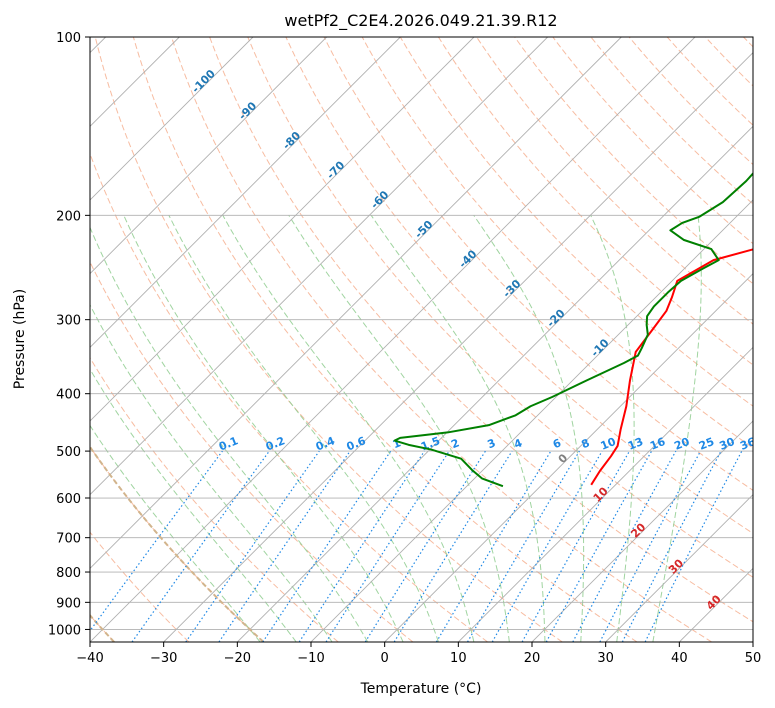  What do you see at coordinates (68, 499) in the screenshot?
I see `y-tick-label: 600` at bounding box center [68, 499].